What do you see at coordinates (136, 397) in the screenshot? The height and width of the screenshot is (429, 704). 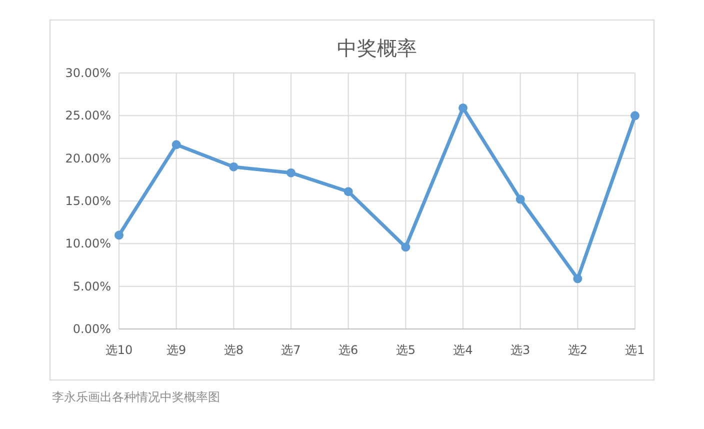 I see `text: 李永乐画出各种情况中奖概率图` at bounding box center [136, 397].